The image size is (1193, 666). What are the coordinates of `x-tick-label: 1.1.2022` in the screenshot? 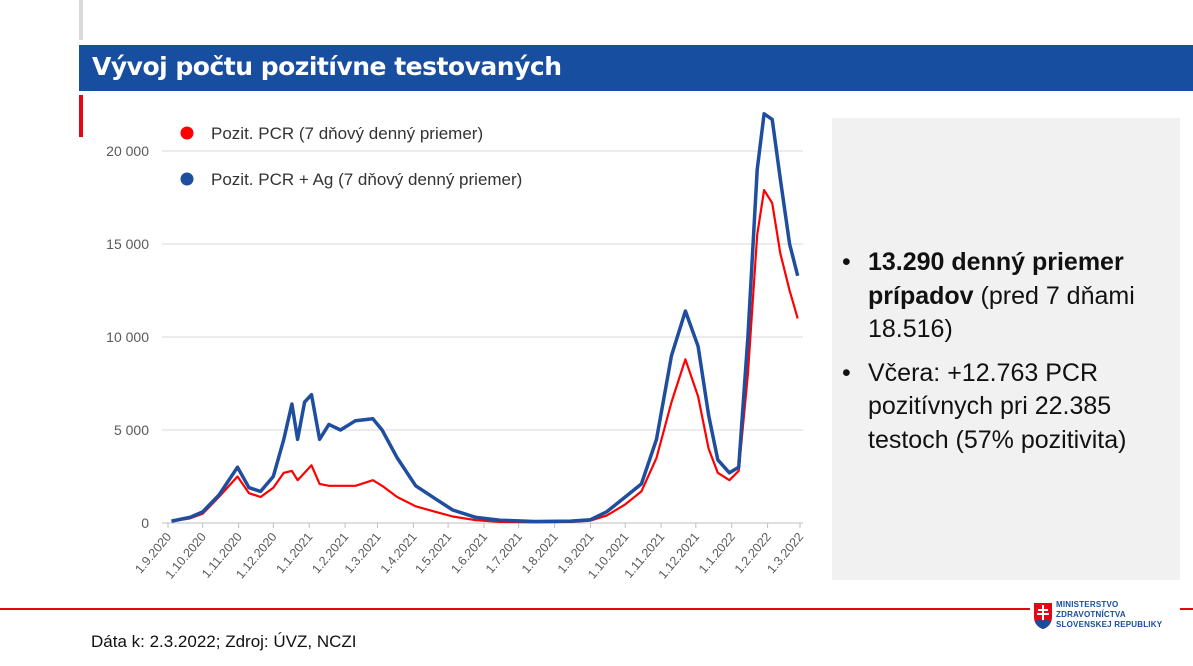 It's located at (717, 553).